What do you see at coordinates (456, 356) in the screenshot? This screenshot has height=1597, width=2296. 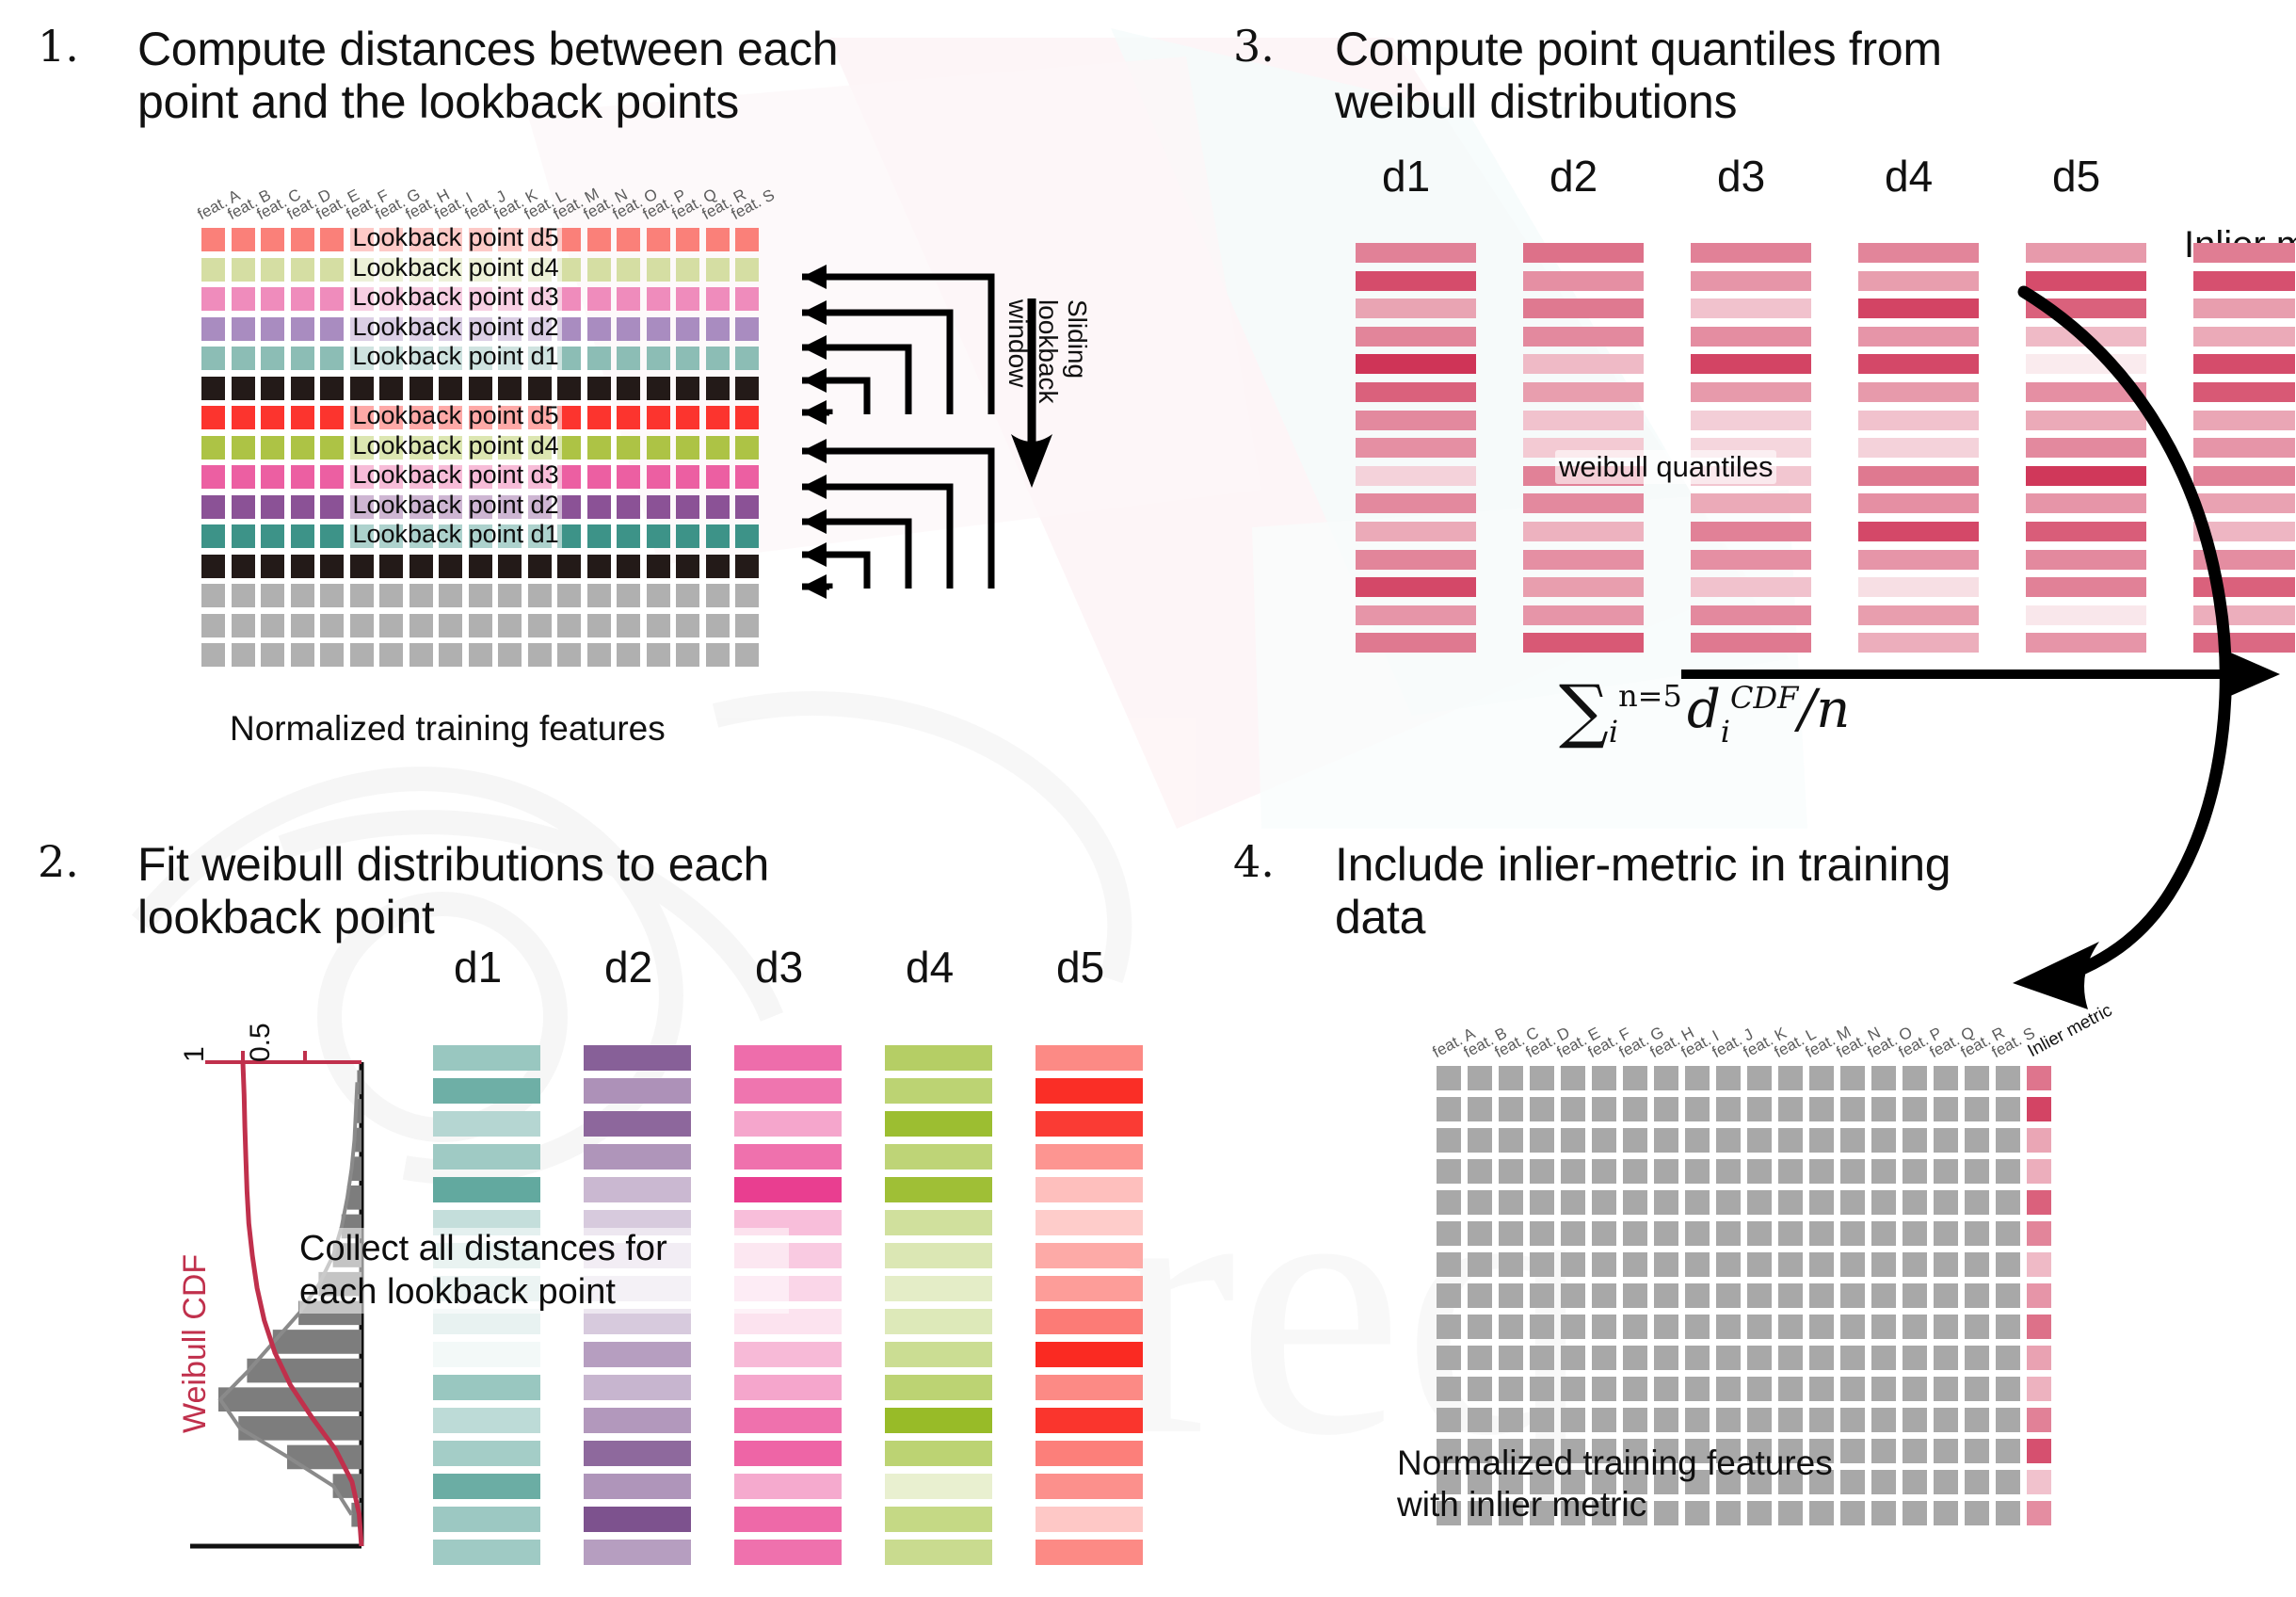 I see `lookback-row-label: Lookback point d1` at bounding box center [456, 356].